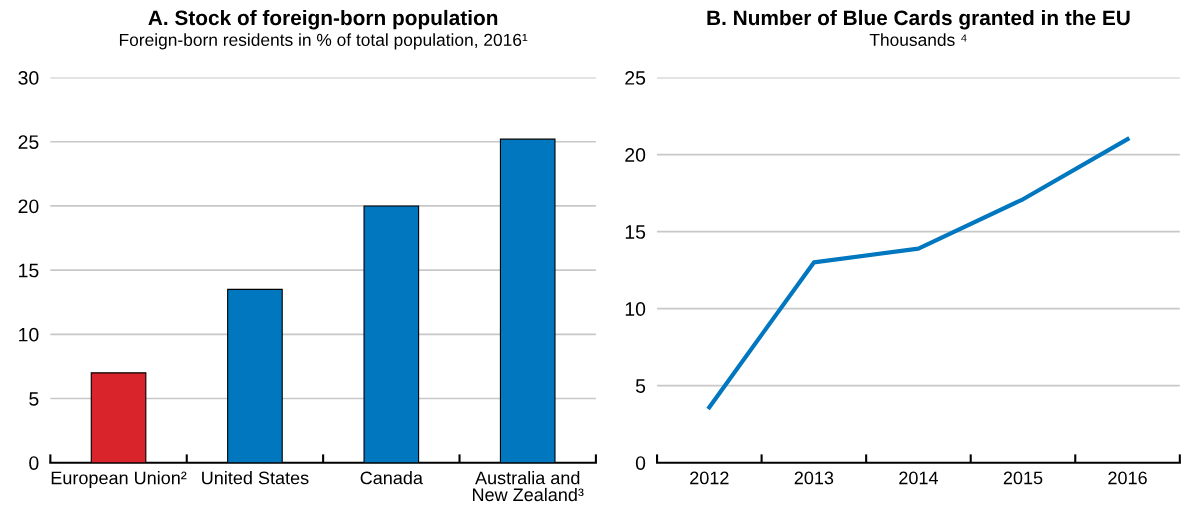  Describe the element at coordinates (119, 479) in the screenshot. I see `x-tick-label: European Union²` at that location.